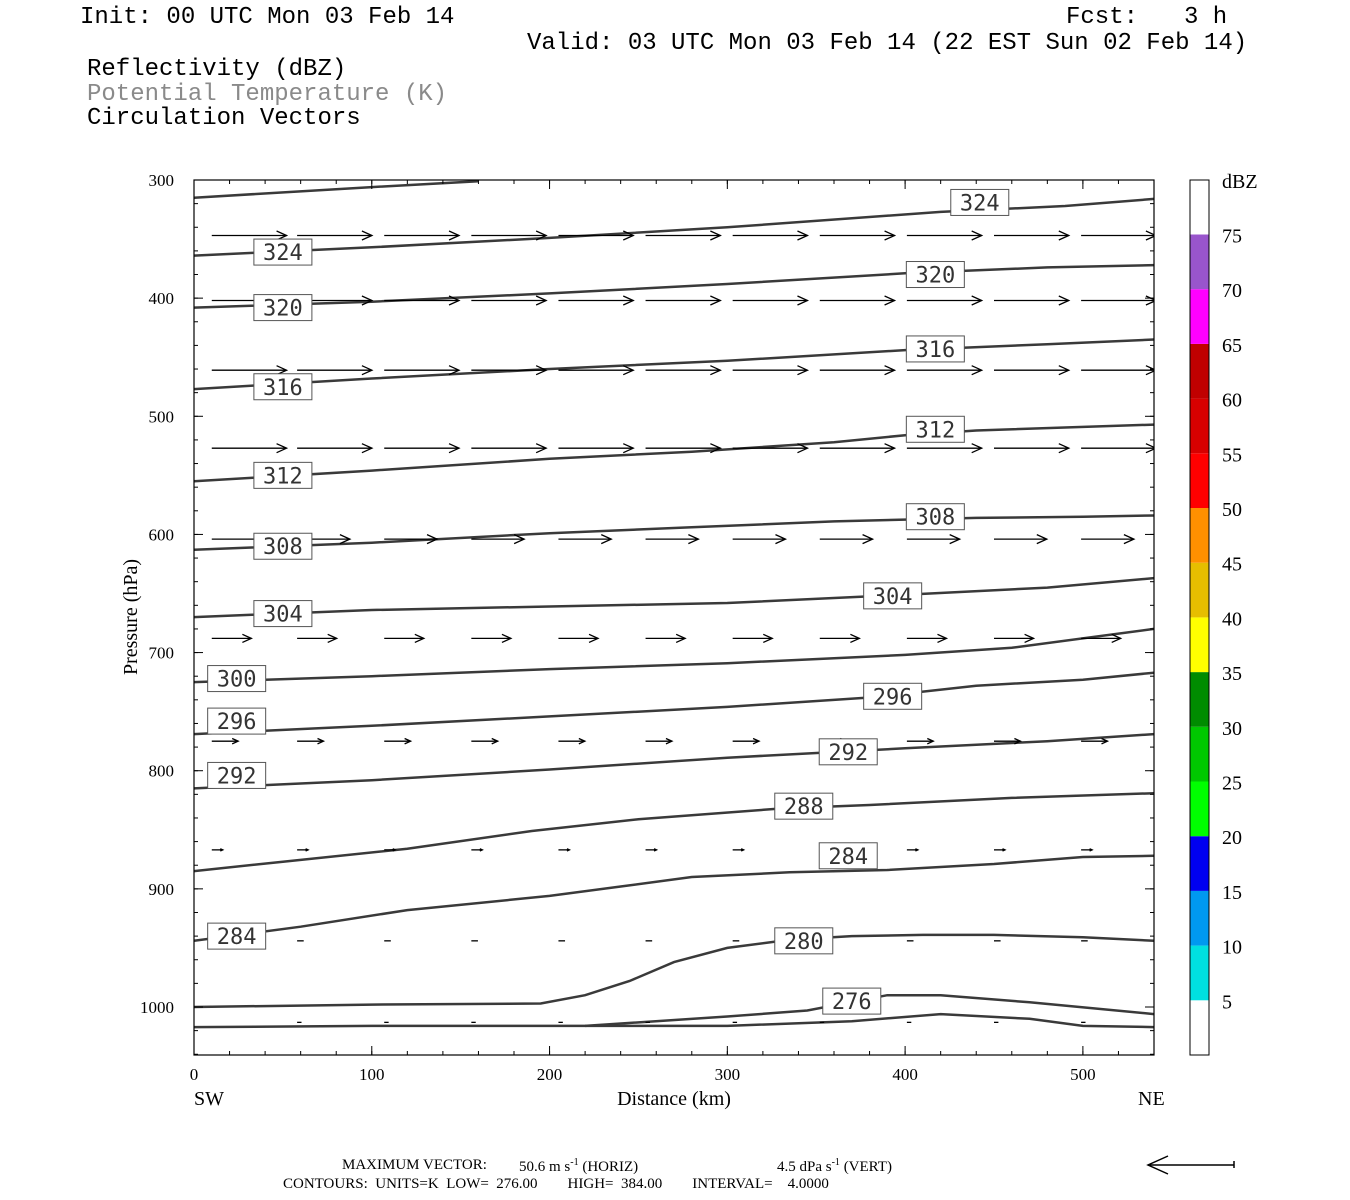 Image resolution: width=1350 pixels, height=1200 pixels. Describe the element at coordinates (1227, 1002) in the screenshot. I see `colorbar-label: 5` at that location.